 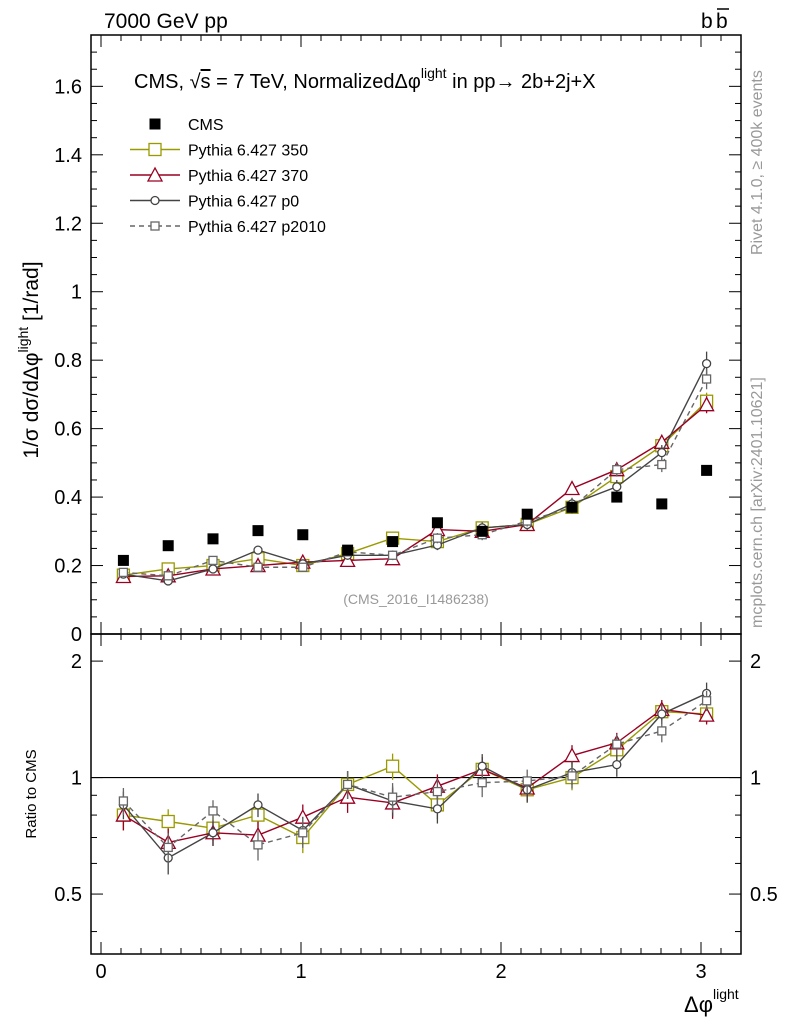 I want to click on x-axis-label-sup: light, so click(x=726, y=994).